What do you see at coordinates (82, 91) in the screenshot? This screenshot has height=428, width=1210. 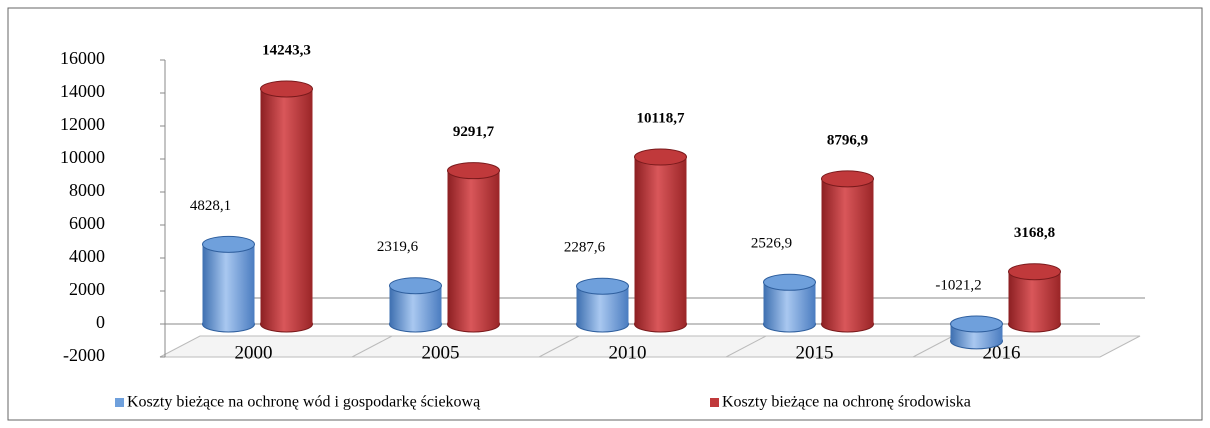 I see `y-tick-label: 14000` at bounding box center [82, 91].